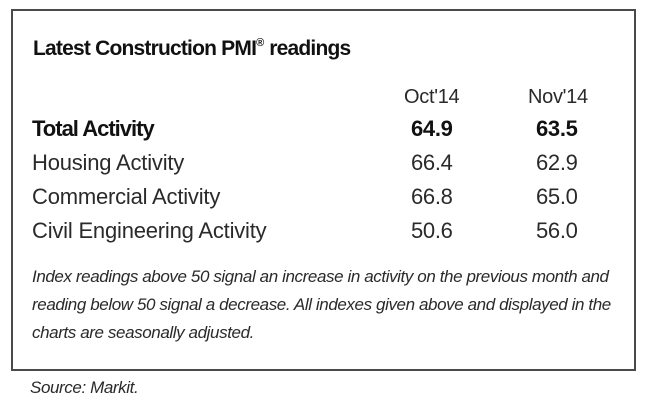 The height and width of the screenshot is (403, 650). What do you see at coordinates (323, 167) in the screenshot?
I see `table-row-housing-activity: Housing Activity 66.4 62.9` at bounding box center [323, 167].